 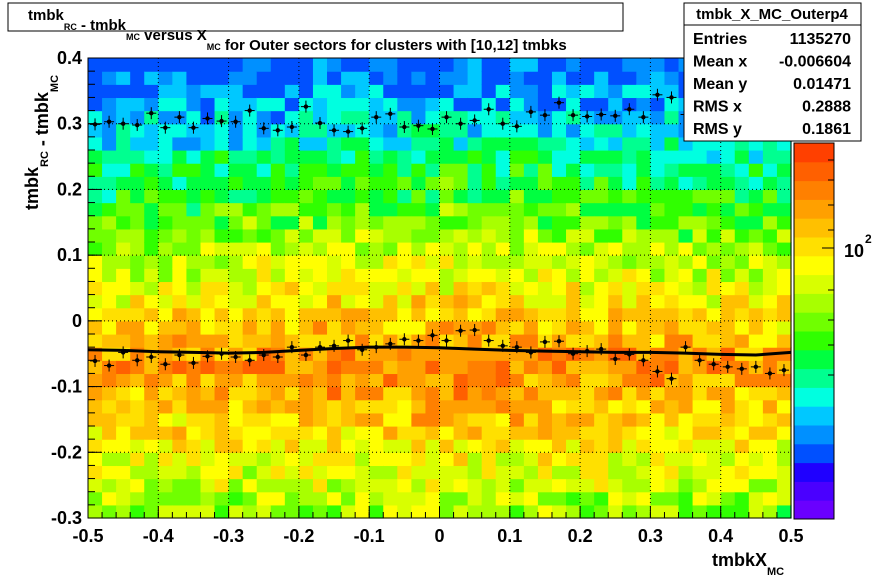 What do you see at coordinates (530, 352) in the screenshot?
I see `data-point` at bounding box center [530, 352].